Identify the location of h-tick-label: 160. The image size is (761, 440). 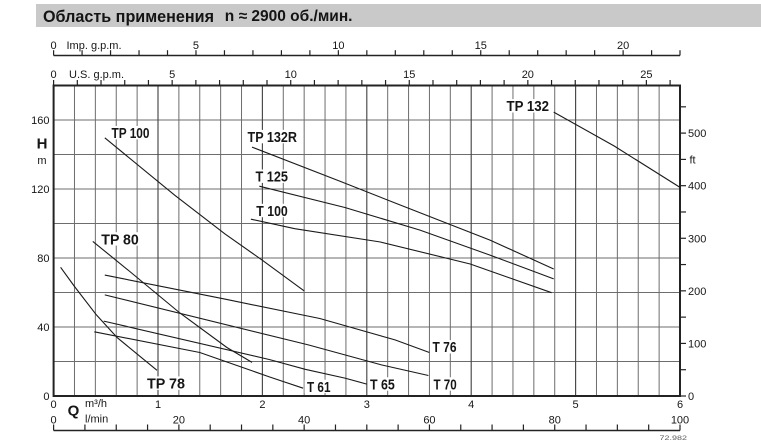
(40, 121).